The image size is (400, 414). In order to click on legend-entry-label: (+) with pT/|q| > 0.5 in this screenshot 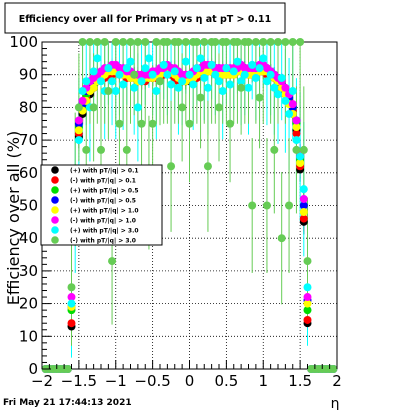, I will do `click(104, 191)`.